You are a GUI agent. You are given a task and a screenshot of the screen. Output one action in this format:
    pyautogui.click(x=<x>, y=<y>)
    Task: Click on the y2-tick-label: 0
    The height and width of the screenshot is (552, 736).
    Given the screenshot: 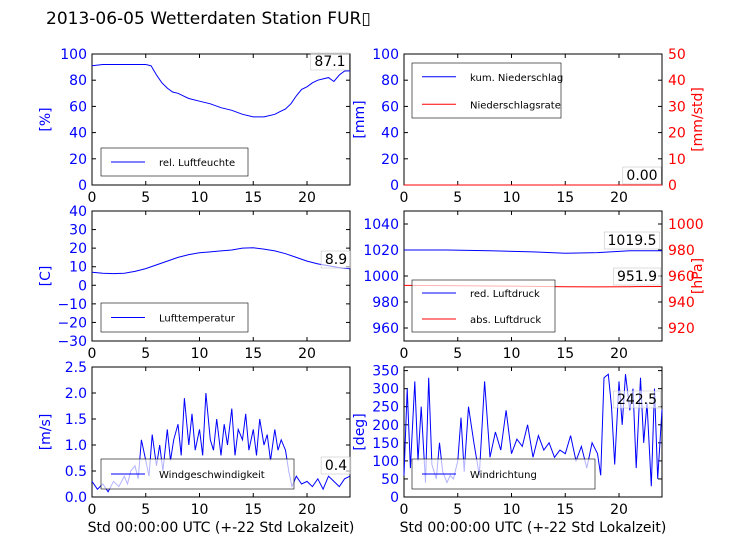 What is the action you would take?
    pyautogui.click(x=672, y=186)
    